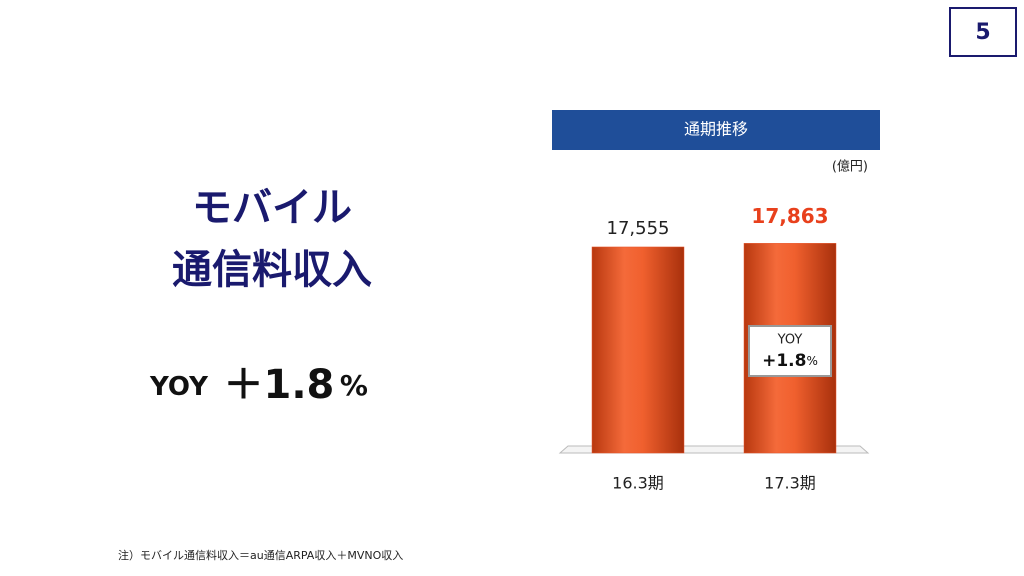 The height and width of the screenshot is (576, 1024). What do you see at coordinates (179, 387) in the screenshot?
I see `yoy-label: YOY` at bounding box center [179, 387].